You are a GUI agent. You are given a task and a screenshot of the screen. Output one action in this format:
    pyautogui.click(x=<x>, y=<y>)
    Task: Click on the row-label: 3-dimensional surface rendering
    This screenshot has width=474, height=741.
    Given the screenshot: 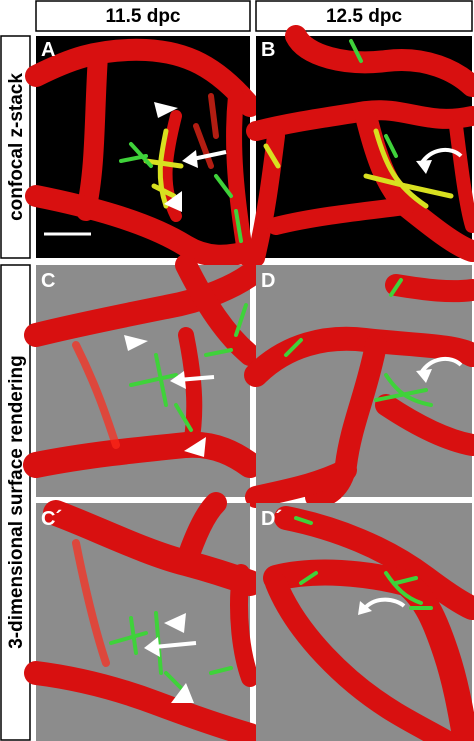 What is the action you would take?
    pyautogui.click(x=16, y=502)
    